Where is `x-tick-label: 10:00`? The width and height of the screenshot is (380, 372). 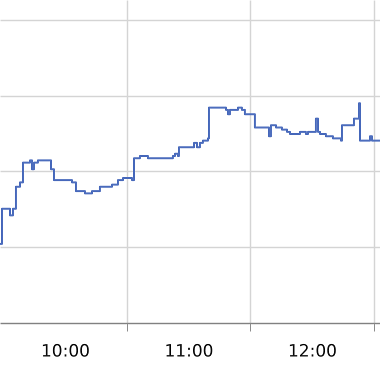
x-tick-label: 10:00 is located at coordinates (65, 352).